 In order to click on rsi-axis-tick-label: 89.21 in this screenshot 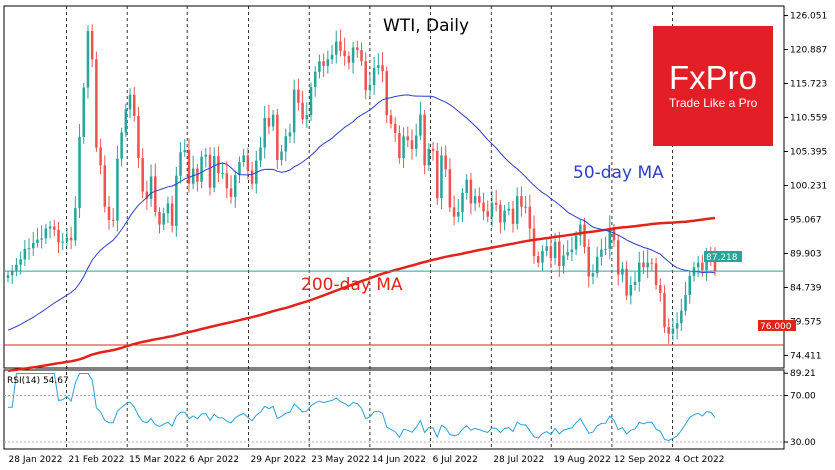, I will do `click(803, 374)`.